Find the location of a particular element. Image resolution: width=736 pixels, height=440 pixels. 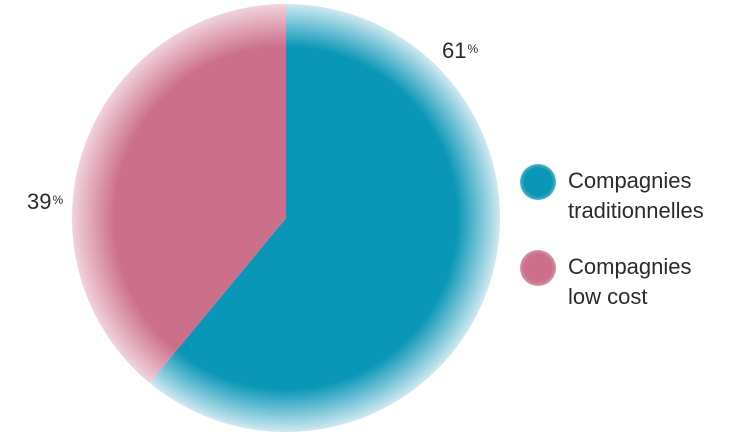

legend-swatch-low-cost is located at coordinates (538, 268).